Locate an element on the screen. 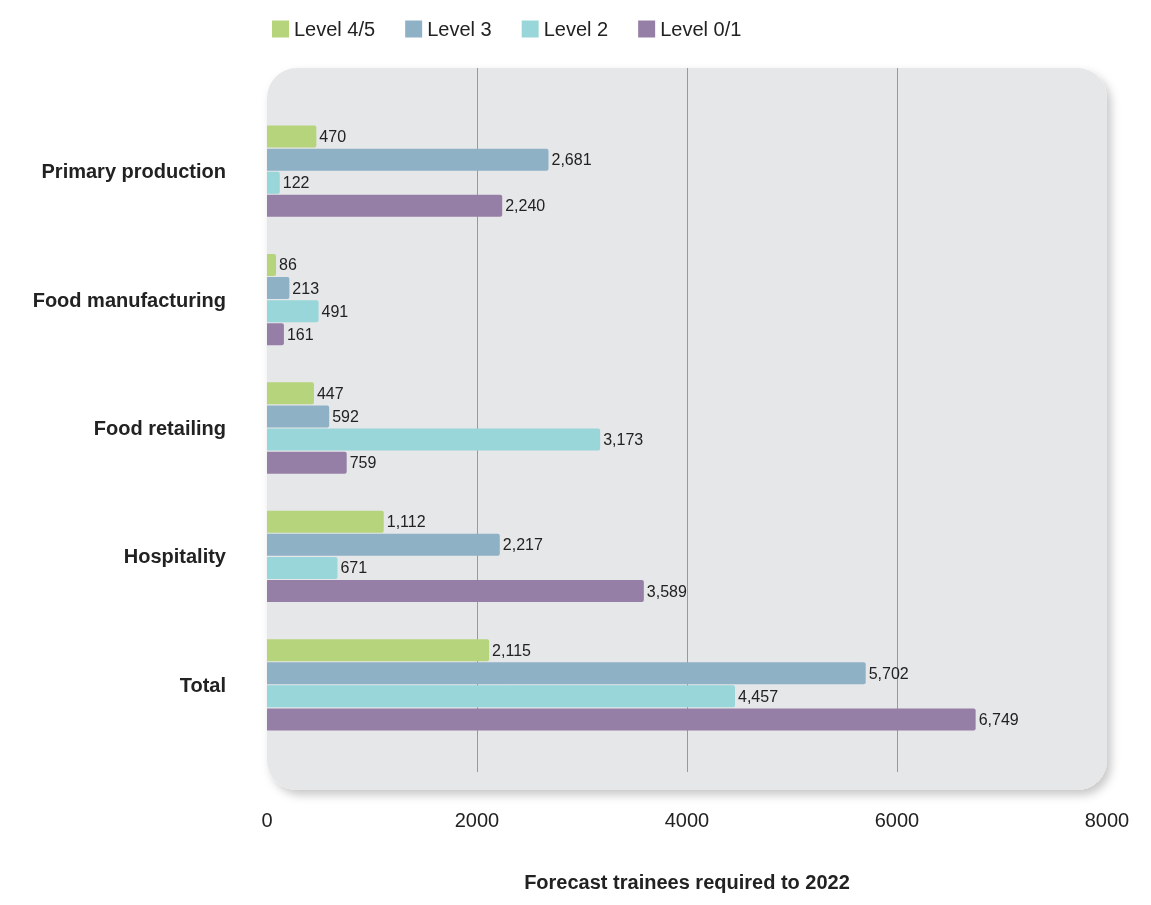 This screenshot has height=905, width=1151. x-tick-label: 6000 is located at coordinates (897, 820).